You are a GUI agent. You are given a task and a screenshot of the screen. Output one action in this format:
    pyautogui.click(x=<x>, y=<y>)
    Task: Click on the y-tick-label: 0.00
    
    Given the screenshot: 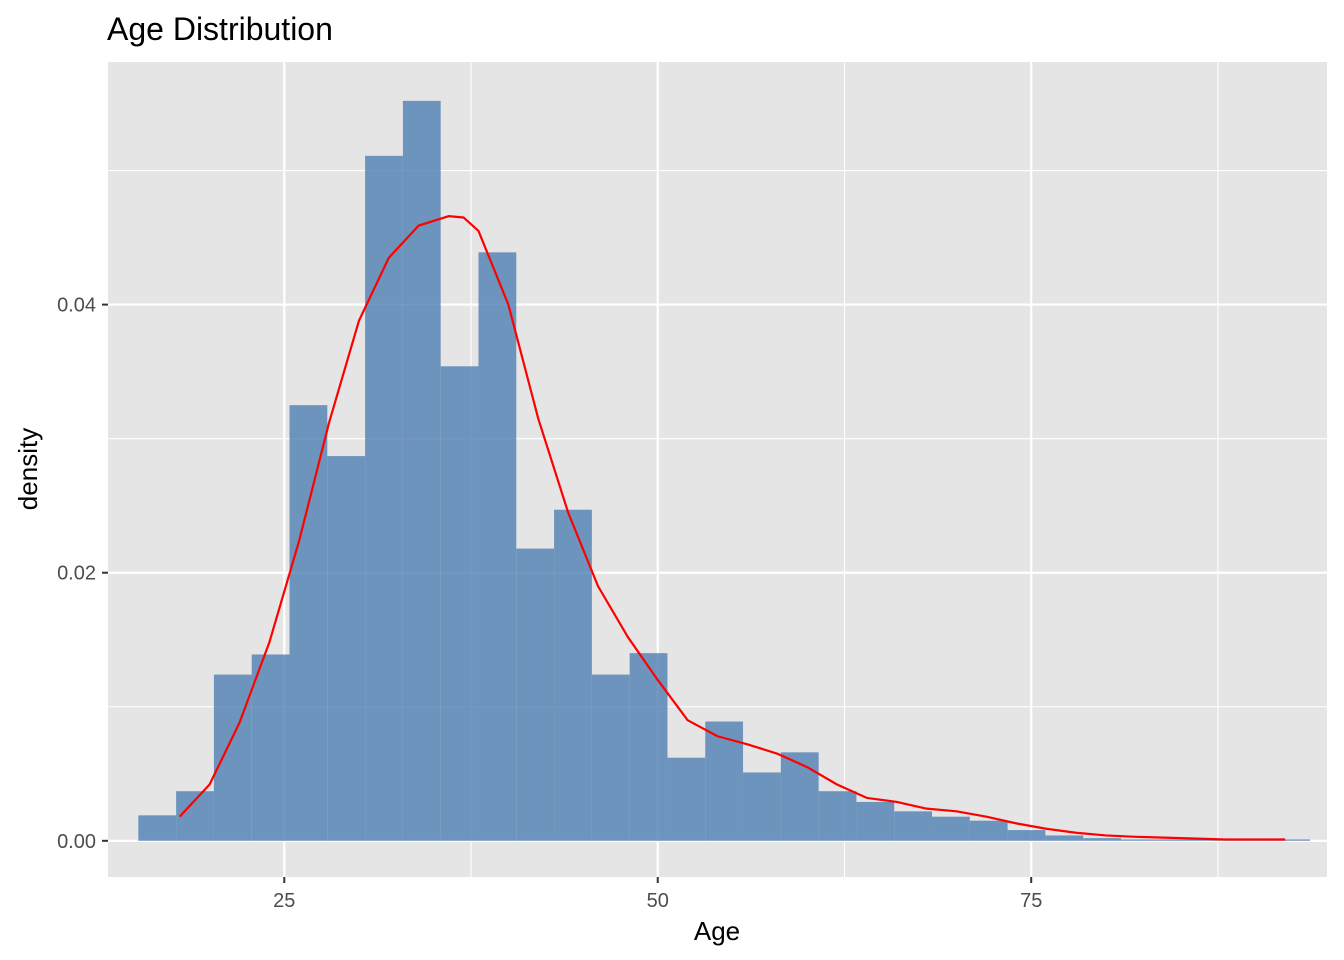 What is the action you would take?
    pyautogui.click(x=76, y=842)
    